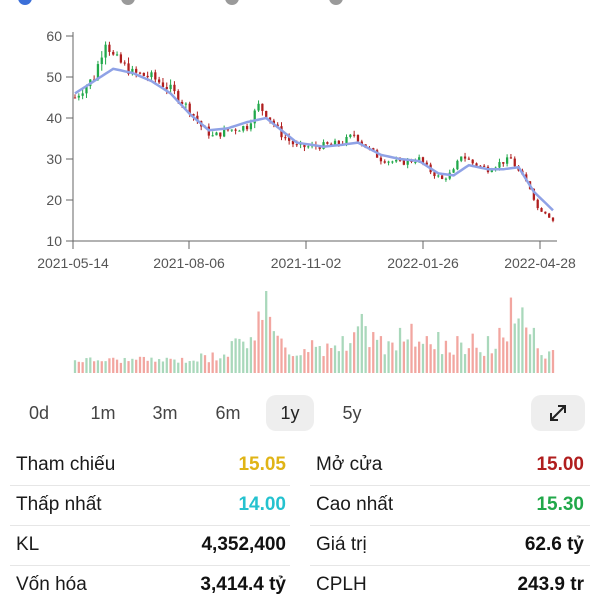 This screenshot has width=600, height=606. Describe the element at coordinates (39, 413) in the screenshot. I see `range-button-0d: 0d` at that location.